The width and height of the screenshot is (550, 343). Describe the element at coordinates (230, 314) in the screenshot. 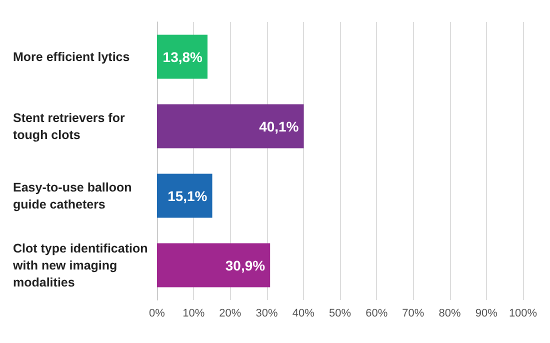

I see `x-tick-label: 20%` at that location.